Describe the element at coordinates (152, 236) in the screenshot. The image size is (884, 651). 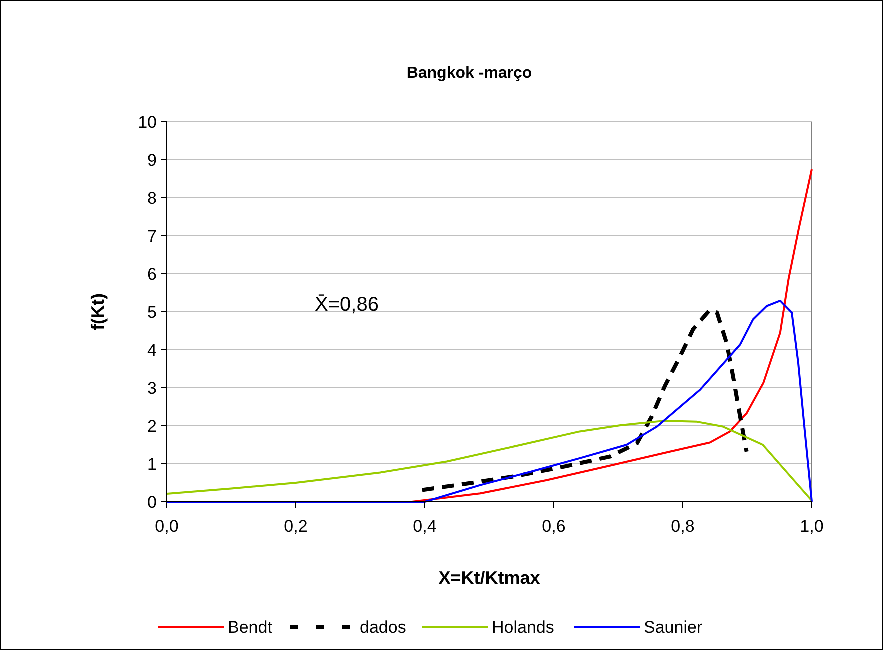
I see `y-tick-label: 7` at that location.